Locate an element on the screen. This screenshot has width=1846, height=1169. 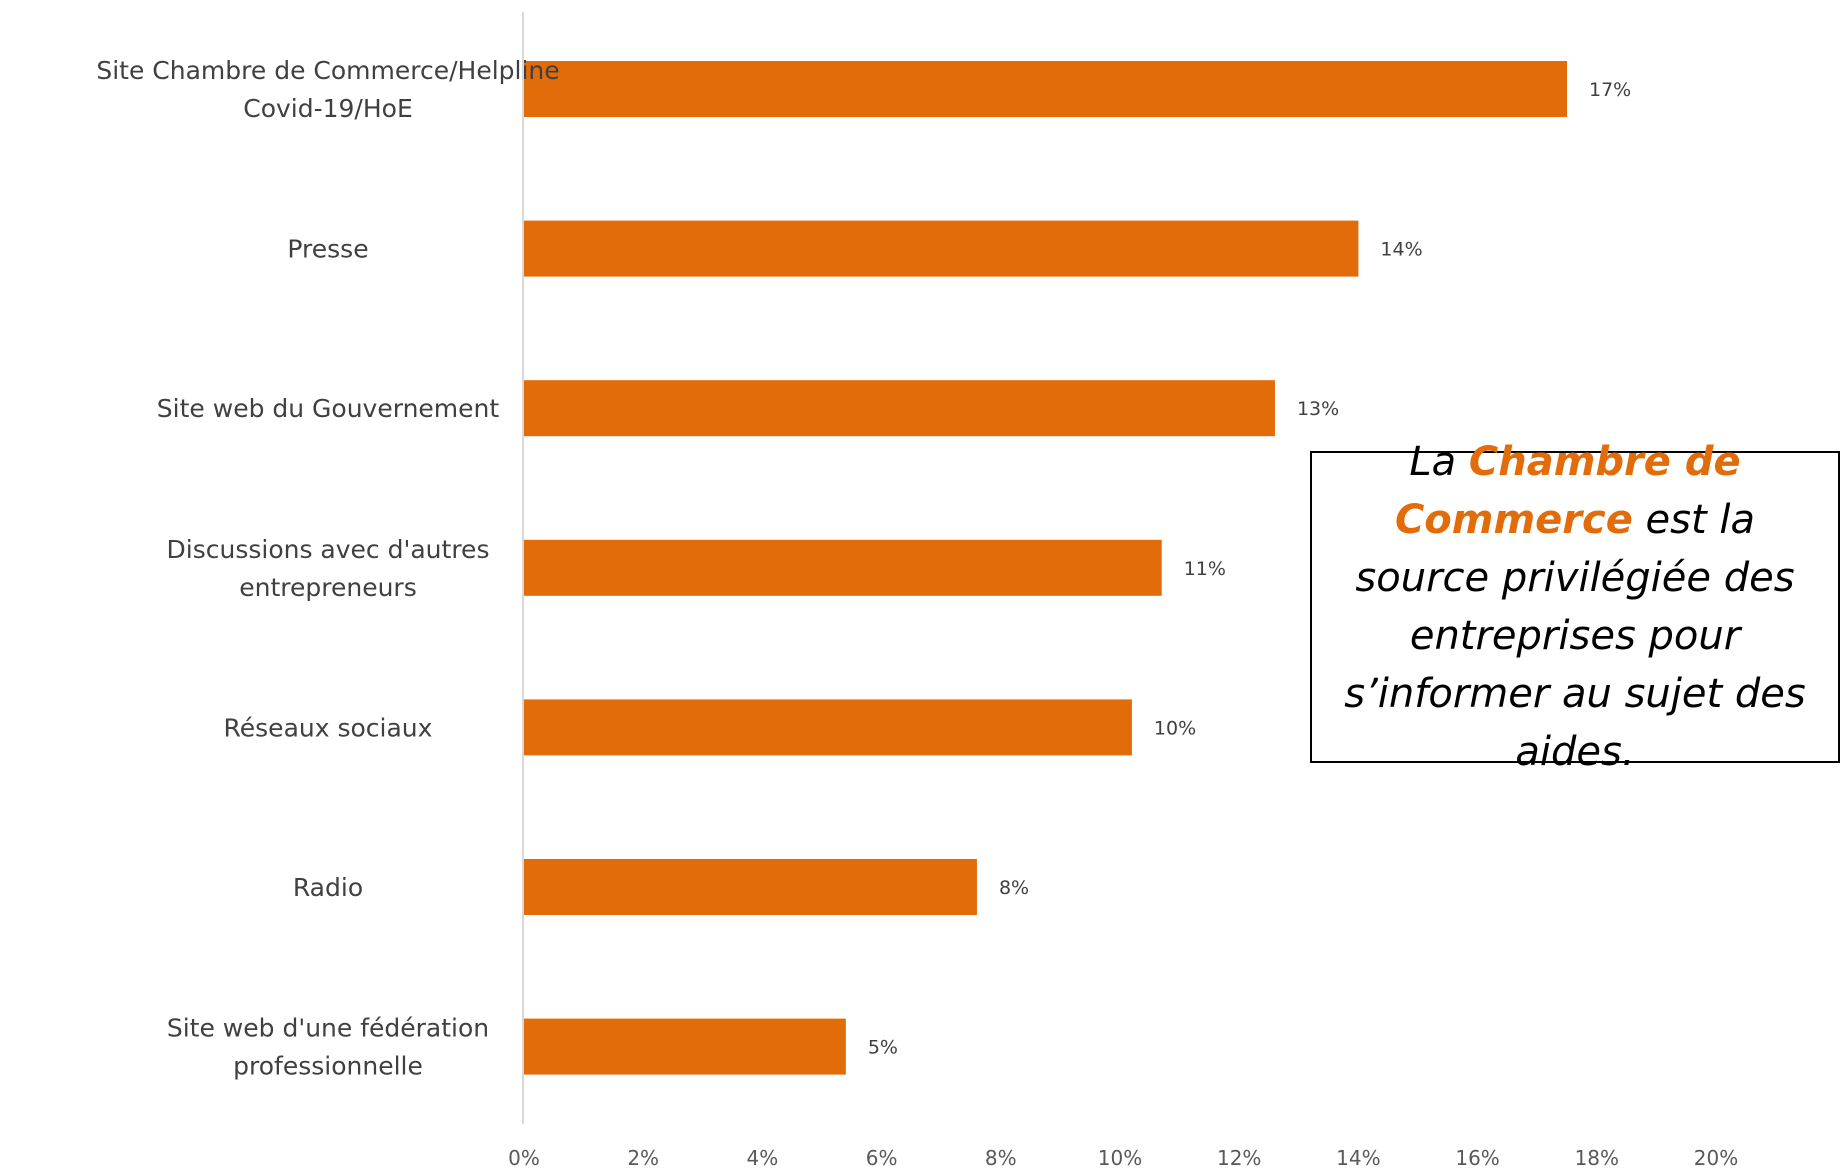
x-tick-label: 6% is located at coordinates (882, 1157).